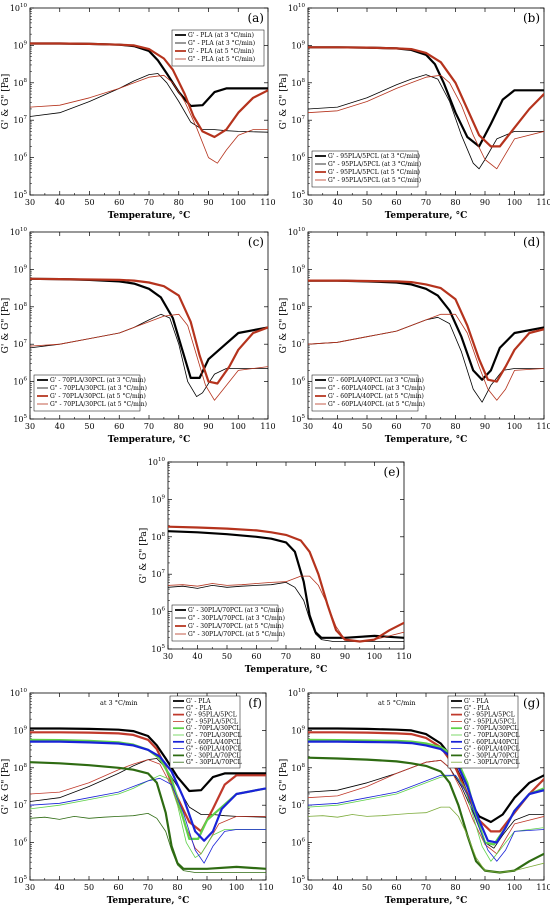 The width and height of the screenshot is (550, 918). I want to click on series-line-g-70pla-30pcl, so click(148, 816).